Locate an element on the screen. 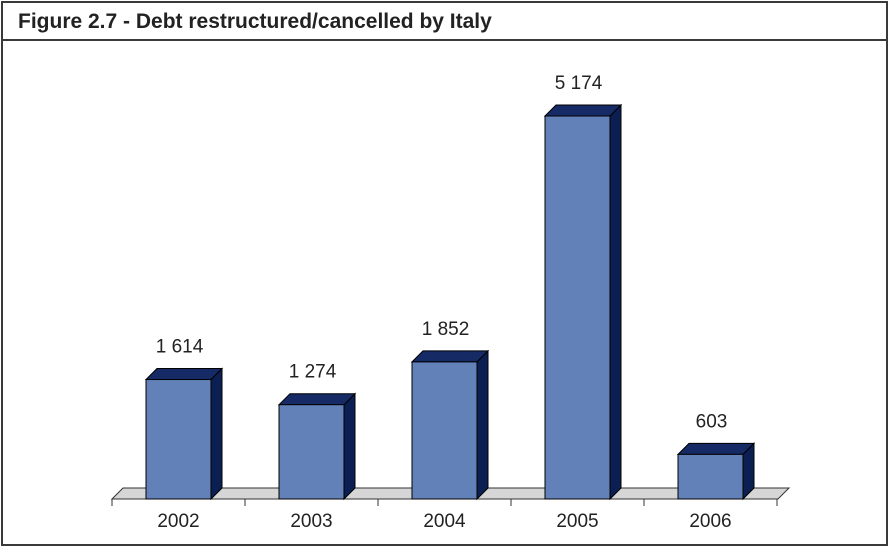  category-label: 2003 is located at coordinates (311, 521).